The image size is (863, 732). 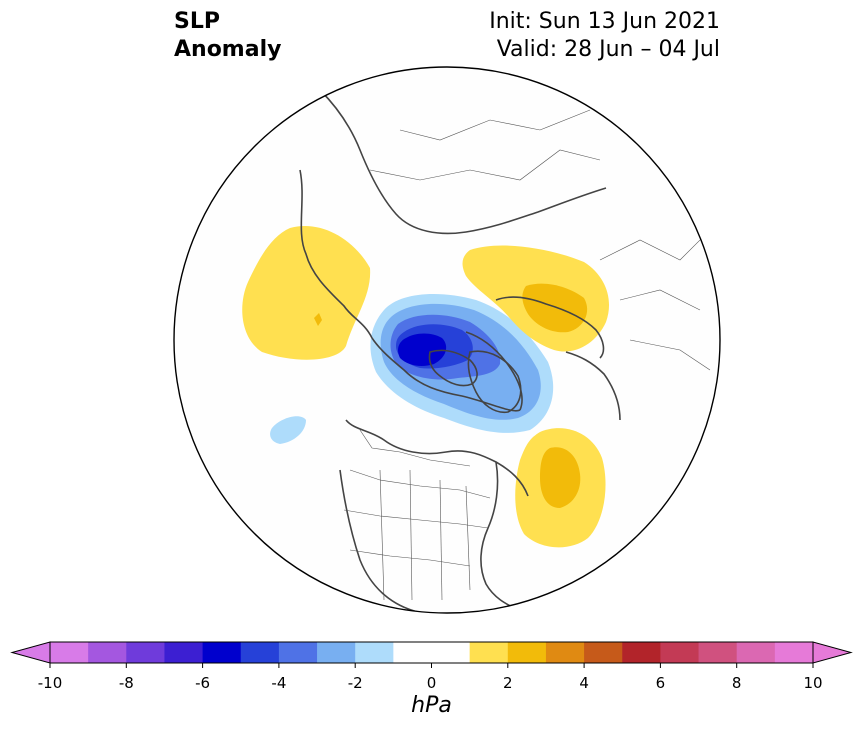 I want to click on colorbar-tick-label: -10, so click(x=50, y=683).